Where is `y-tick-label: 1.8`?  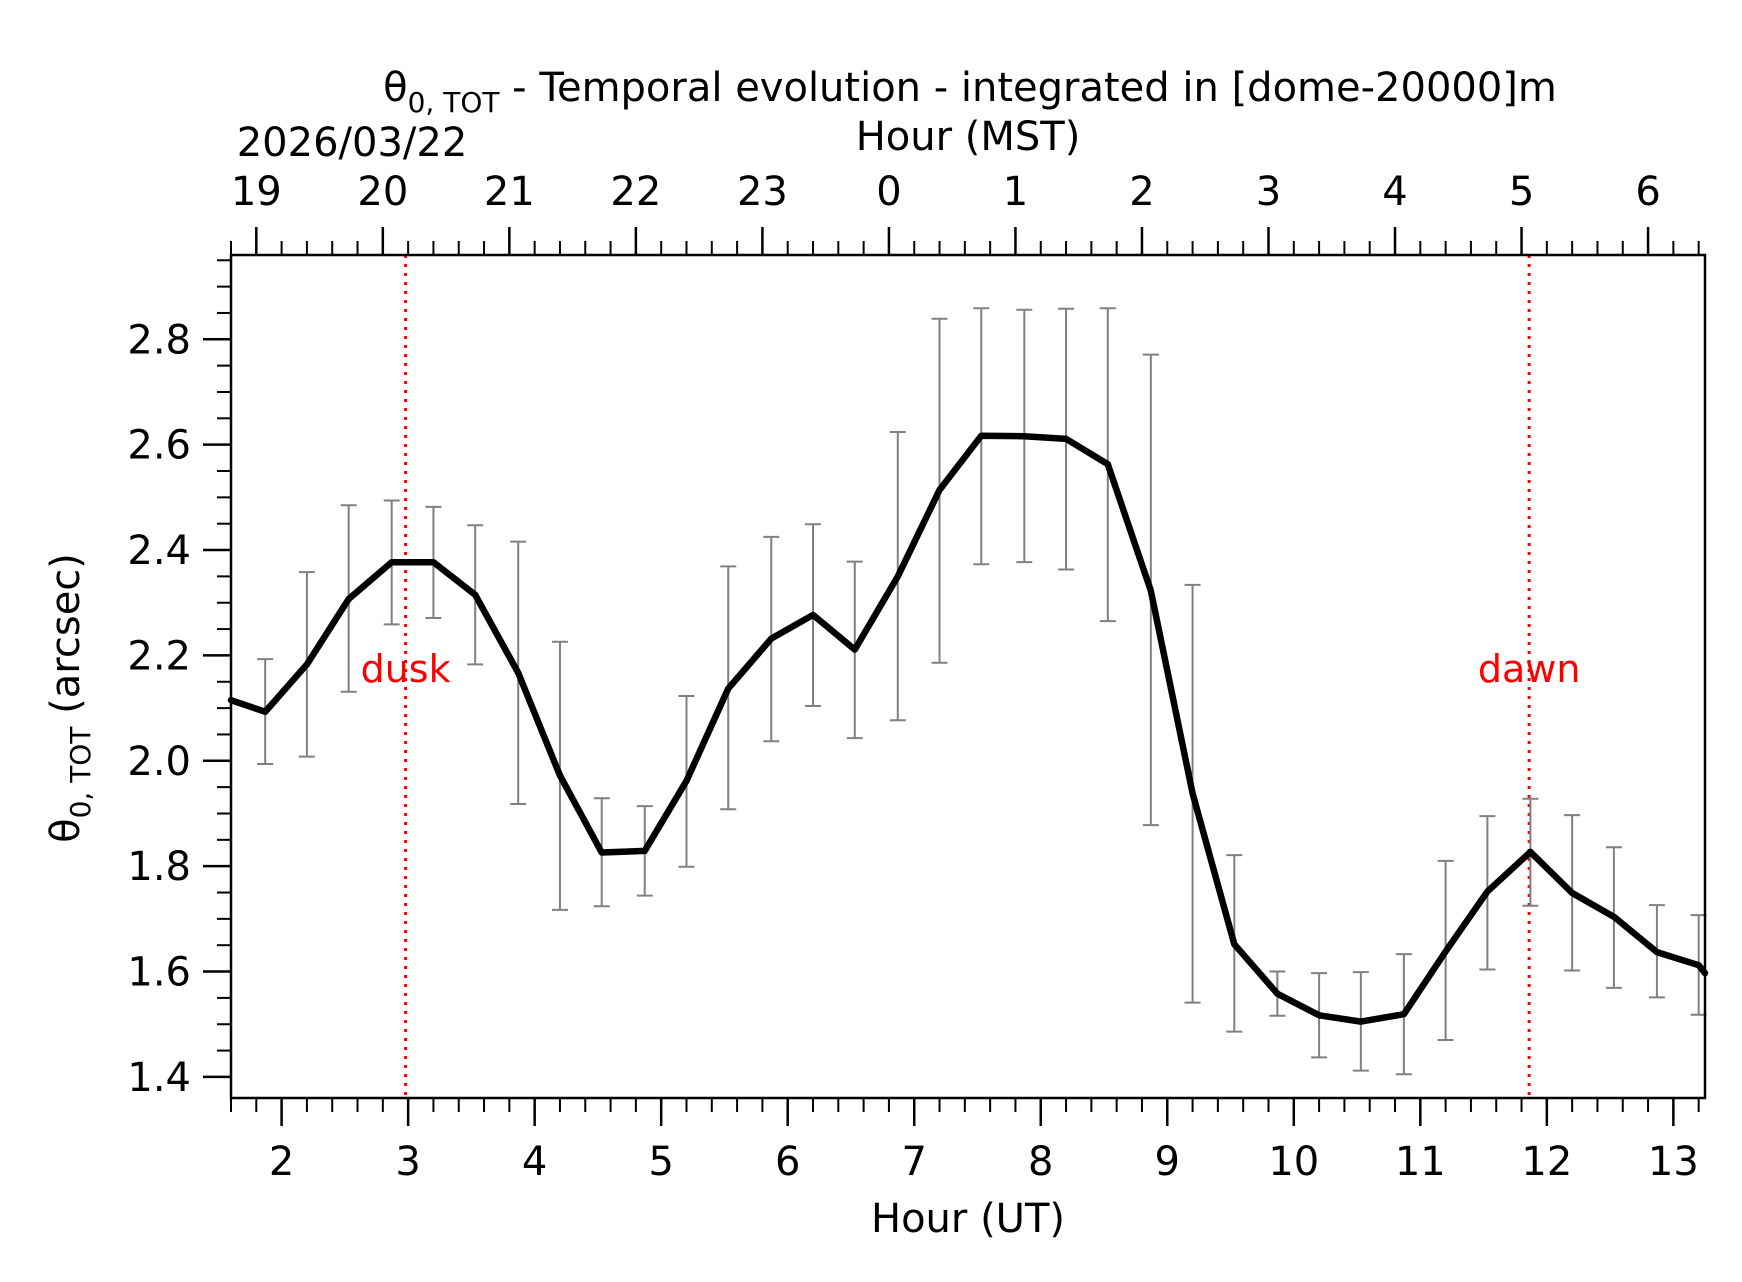 y-tick-label: 1.8 is located at coordinates (159, 867).